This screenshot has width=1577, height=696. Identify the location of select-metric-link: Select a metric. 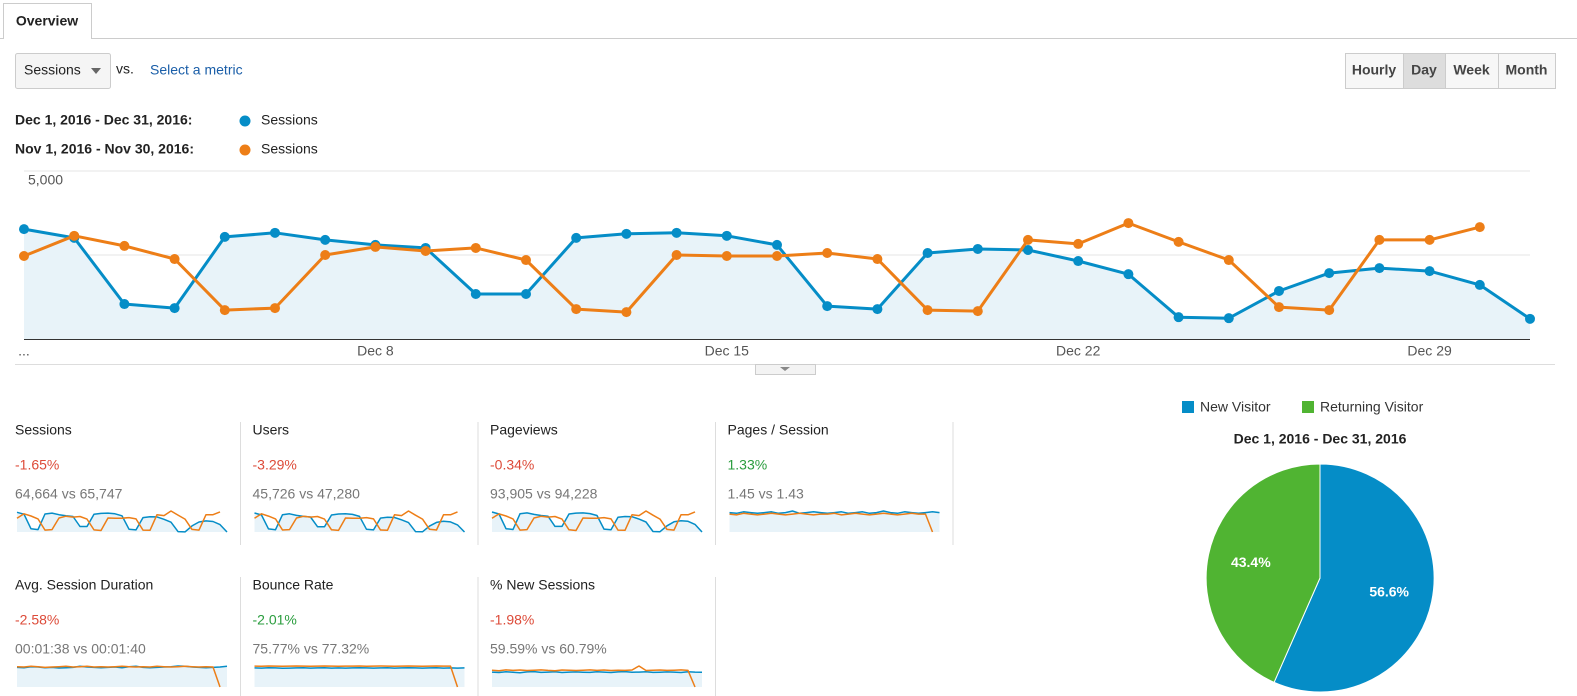
(196, 70).